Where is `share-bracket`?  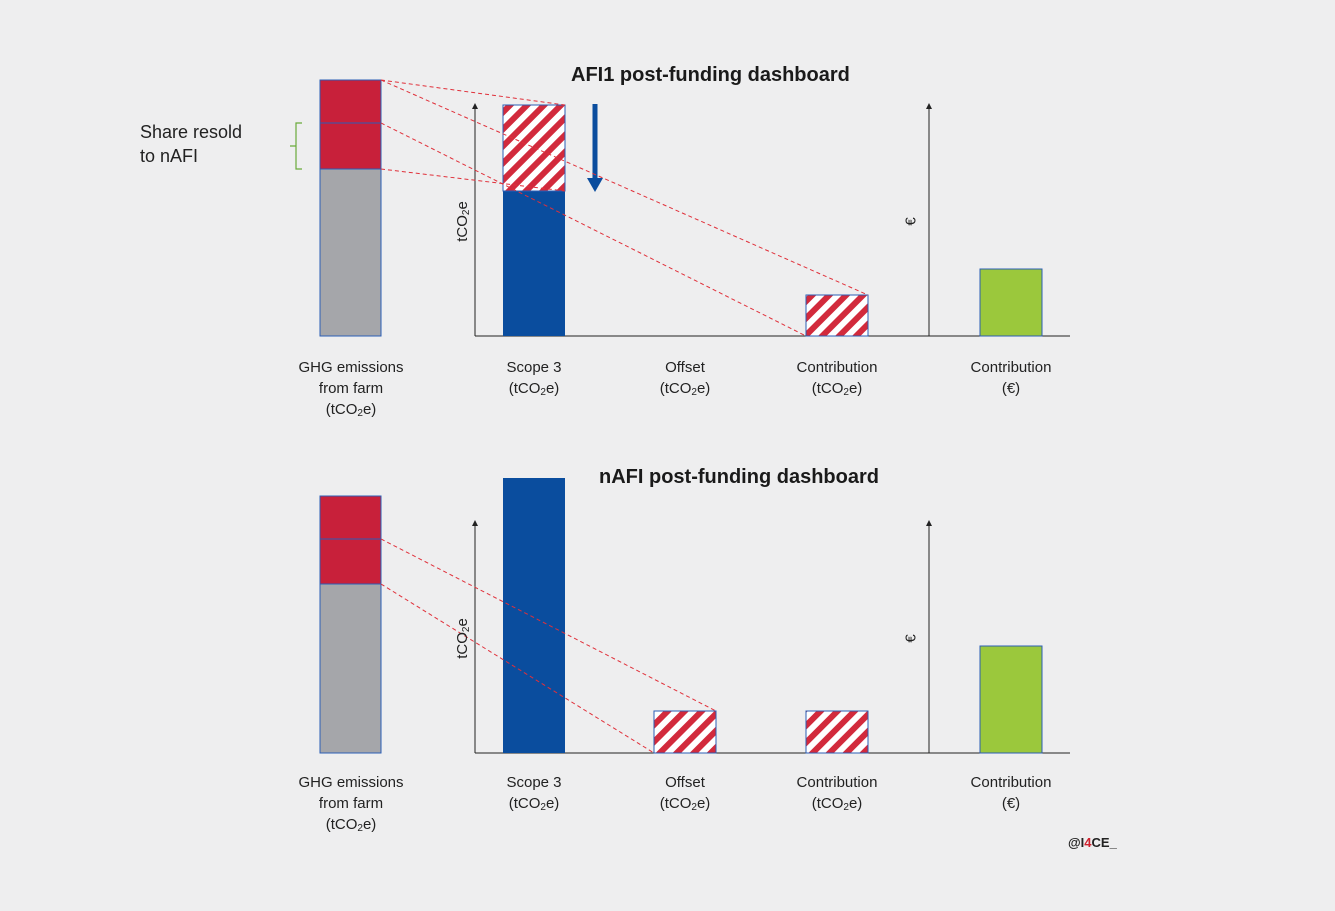 share-bracket is located at coordinates (296, 146).